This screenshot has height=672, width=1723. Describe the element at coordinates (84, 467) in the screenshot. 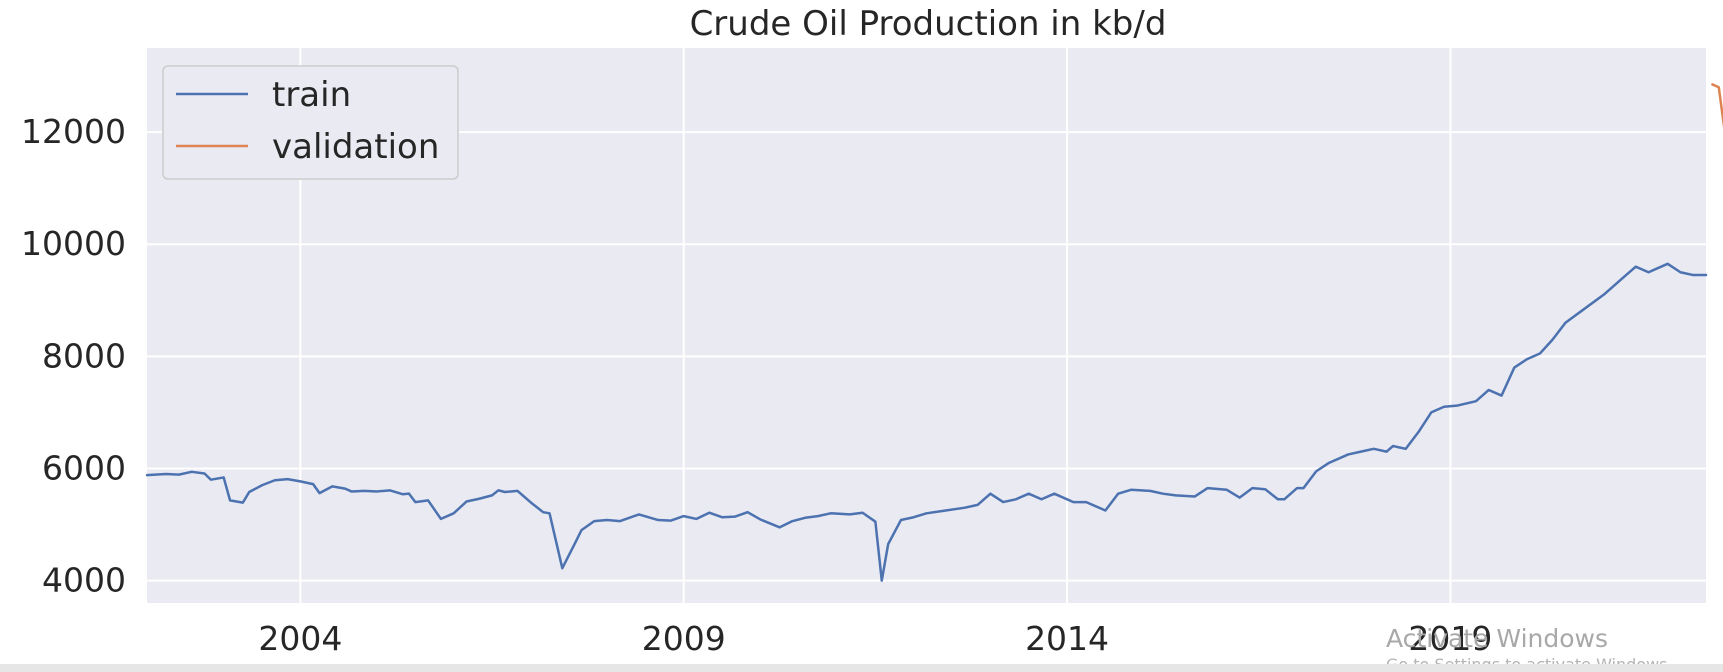

I see `y-tick-label: 6000` at that location.